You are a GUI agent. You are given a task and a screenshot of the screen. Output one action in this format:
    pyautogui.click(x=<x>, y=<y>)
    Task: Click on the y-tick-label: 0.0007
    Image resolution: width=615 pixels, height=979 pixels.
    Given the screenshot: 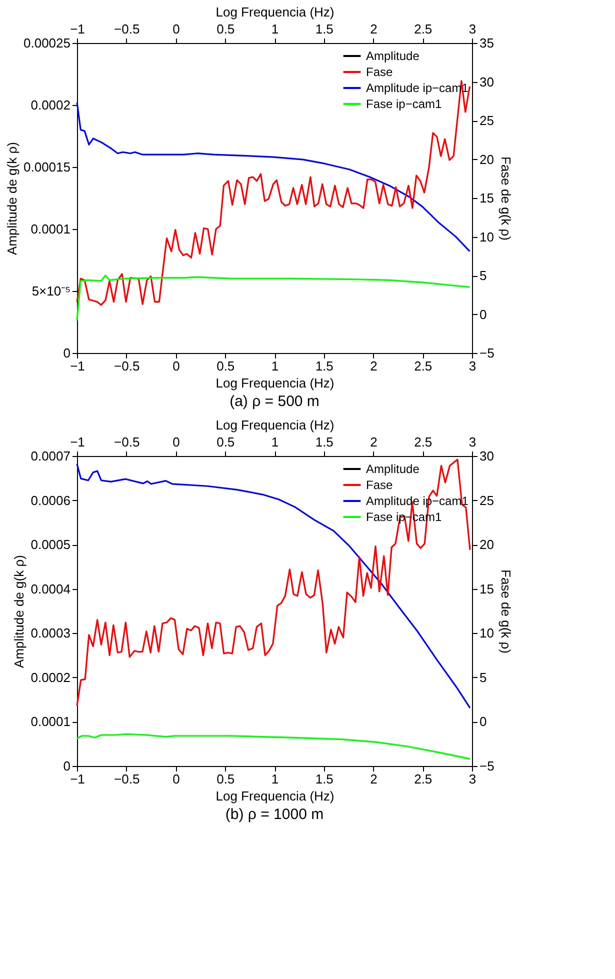 What is the action you would take?
    pyautogui.click(x=50, y=456)
    